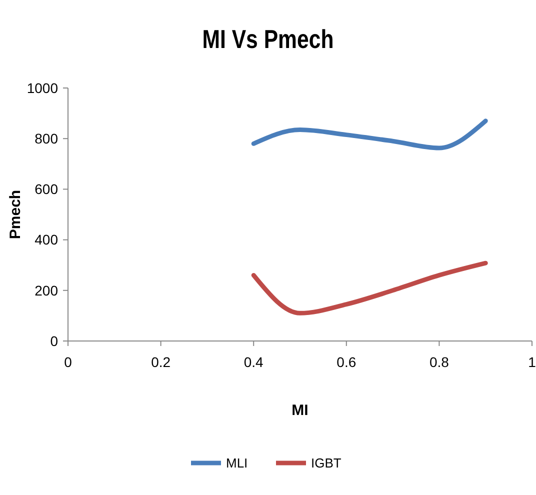 Image resolution: width=536 pixels, height=495 pixels. Describe the element at coordinates (15, 215) in the screenshot. I see `y-axis-title: Pmech` at that location.